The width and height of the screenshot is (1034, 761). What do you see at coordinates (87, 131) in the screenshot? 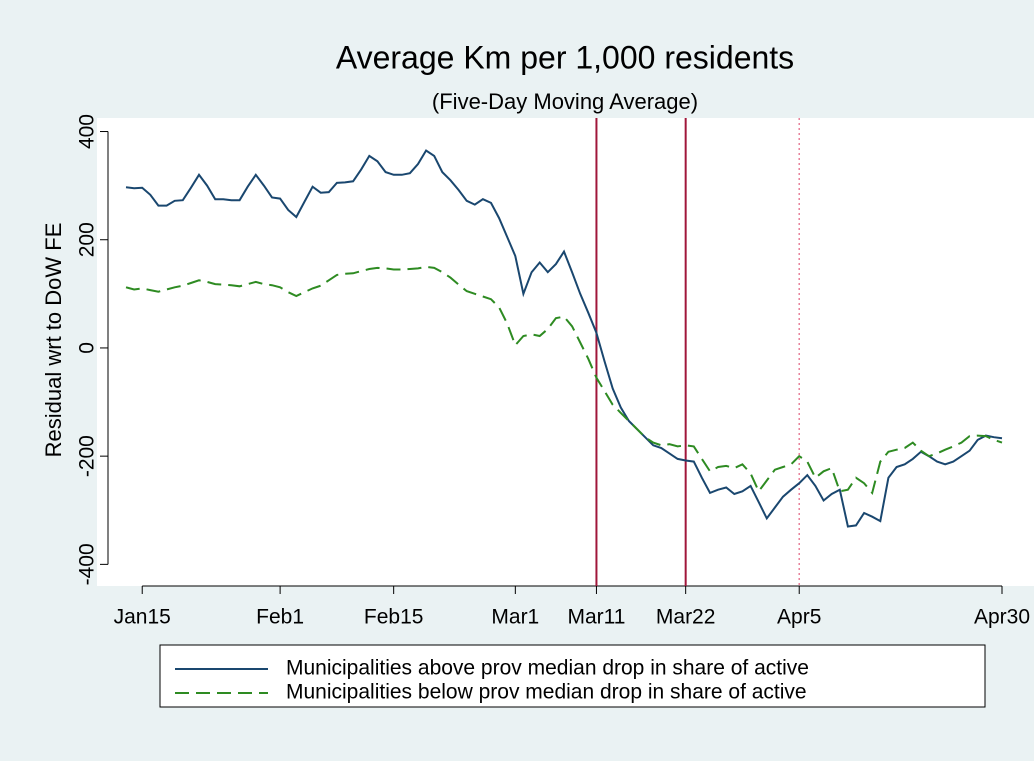
I see `y-tick-label: 400` at bounding box center [87, 131].